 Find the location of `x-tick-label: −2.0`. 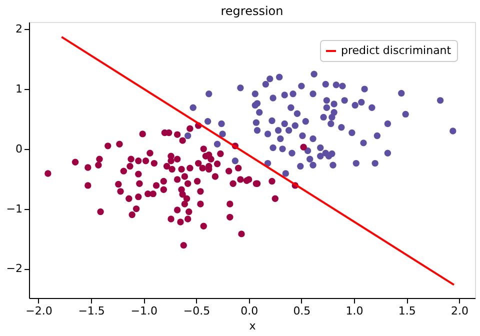

x-tick-label: −2.0 is located at coordinates (39, 311).